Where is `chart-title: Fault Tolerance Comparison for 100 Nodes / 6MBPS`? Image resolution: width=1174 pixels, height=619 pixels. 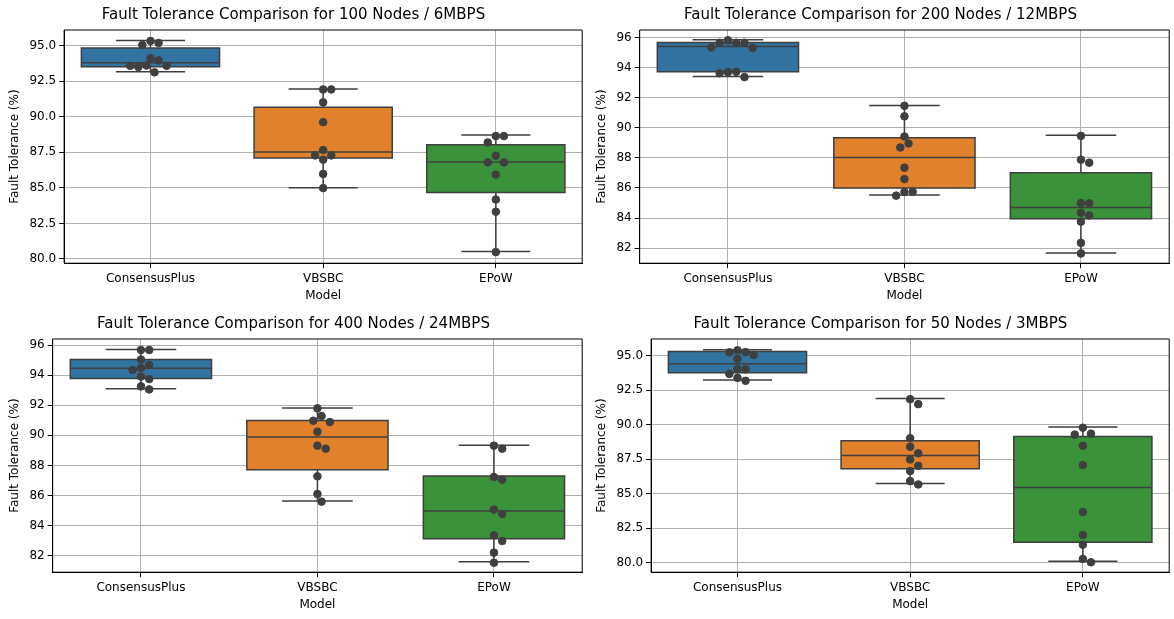 chart-title: Fault Tolerance Comparison for 100 Nodes / 6MBPS is located at coordinates (293, 13).